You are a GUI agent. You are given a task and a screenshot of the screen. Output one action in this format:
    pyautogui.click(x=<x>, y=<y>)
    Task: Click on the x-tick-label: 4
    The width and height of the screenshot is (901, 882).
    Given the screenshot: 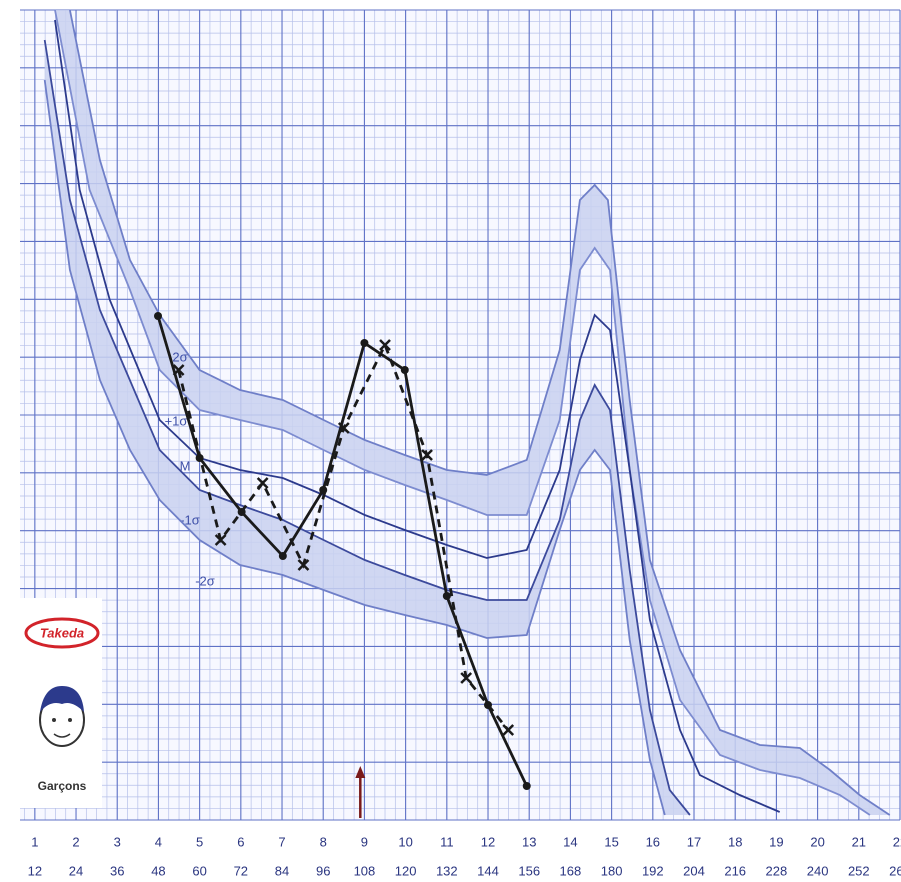 What is the action you would take?
    pyautogui.click(x=158, y=841)
    